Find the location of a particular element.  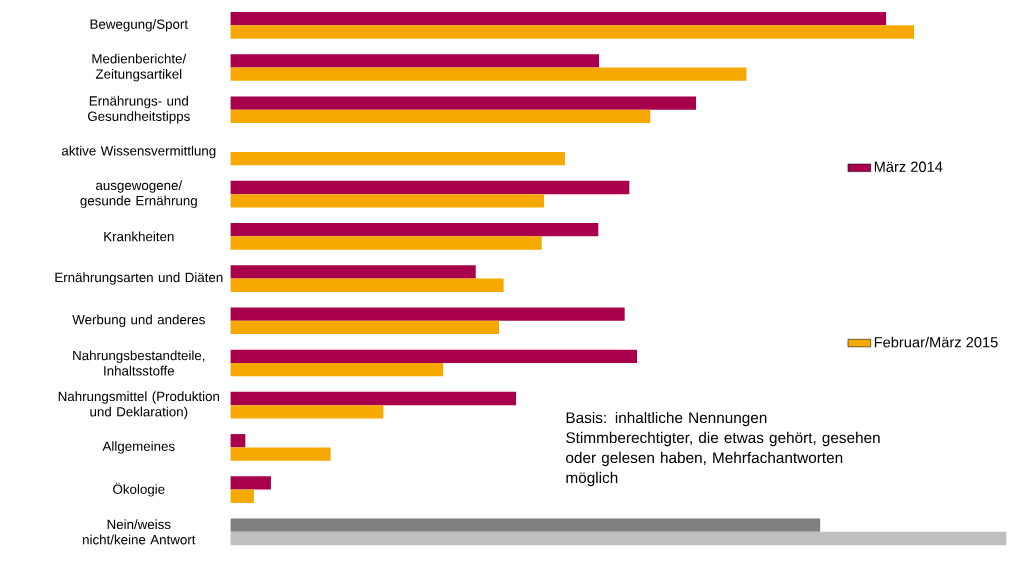

legend-label: Februar/März 2015 is located at coordinates (936, 342).